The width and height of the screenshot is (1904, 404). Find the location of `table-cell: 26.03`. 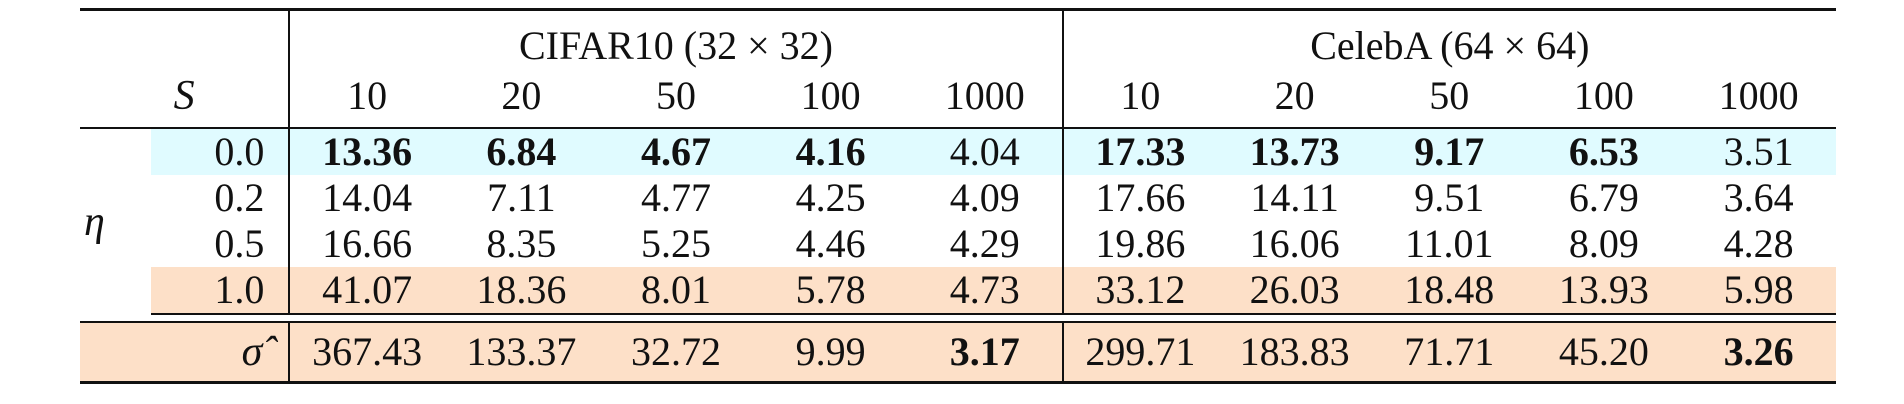

table-cell: 26.03 is located at coordinates (1294, 291).